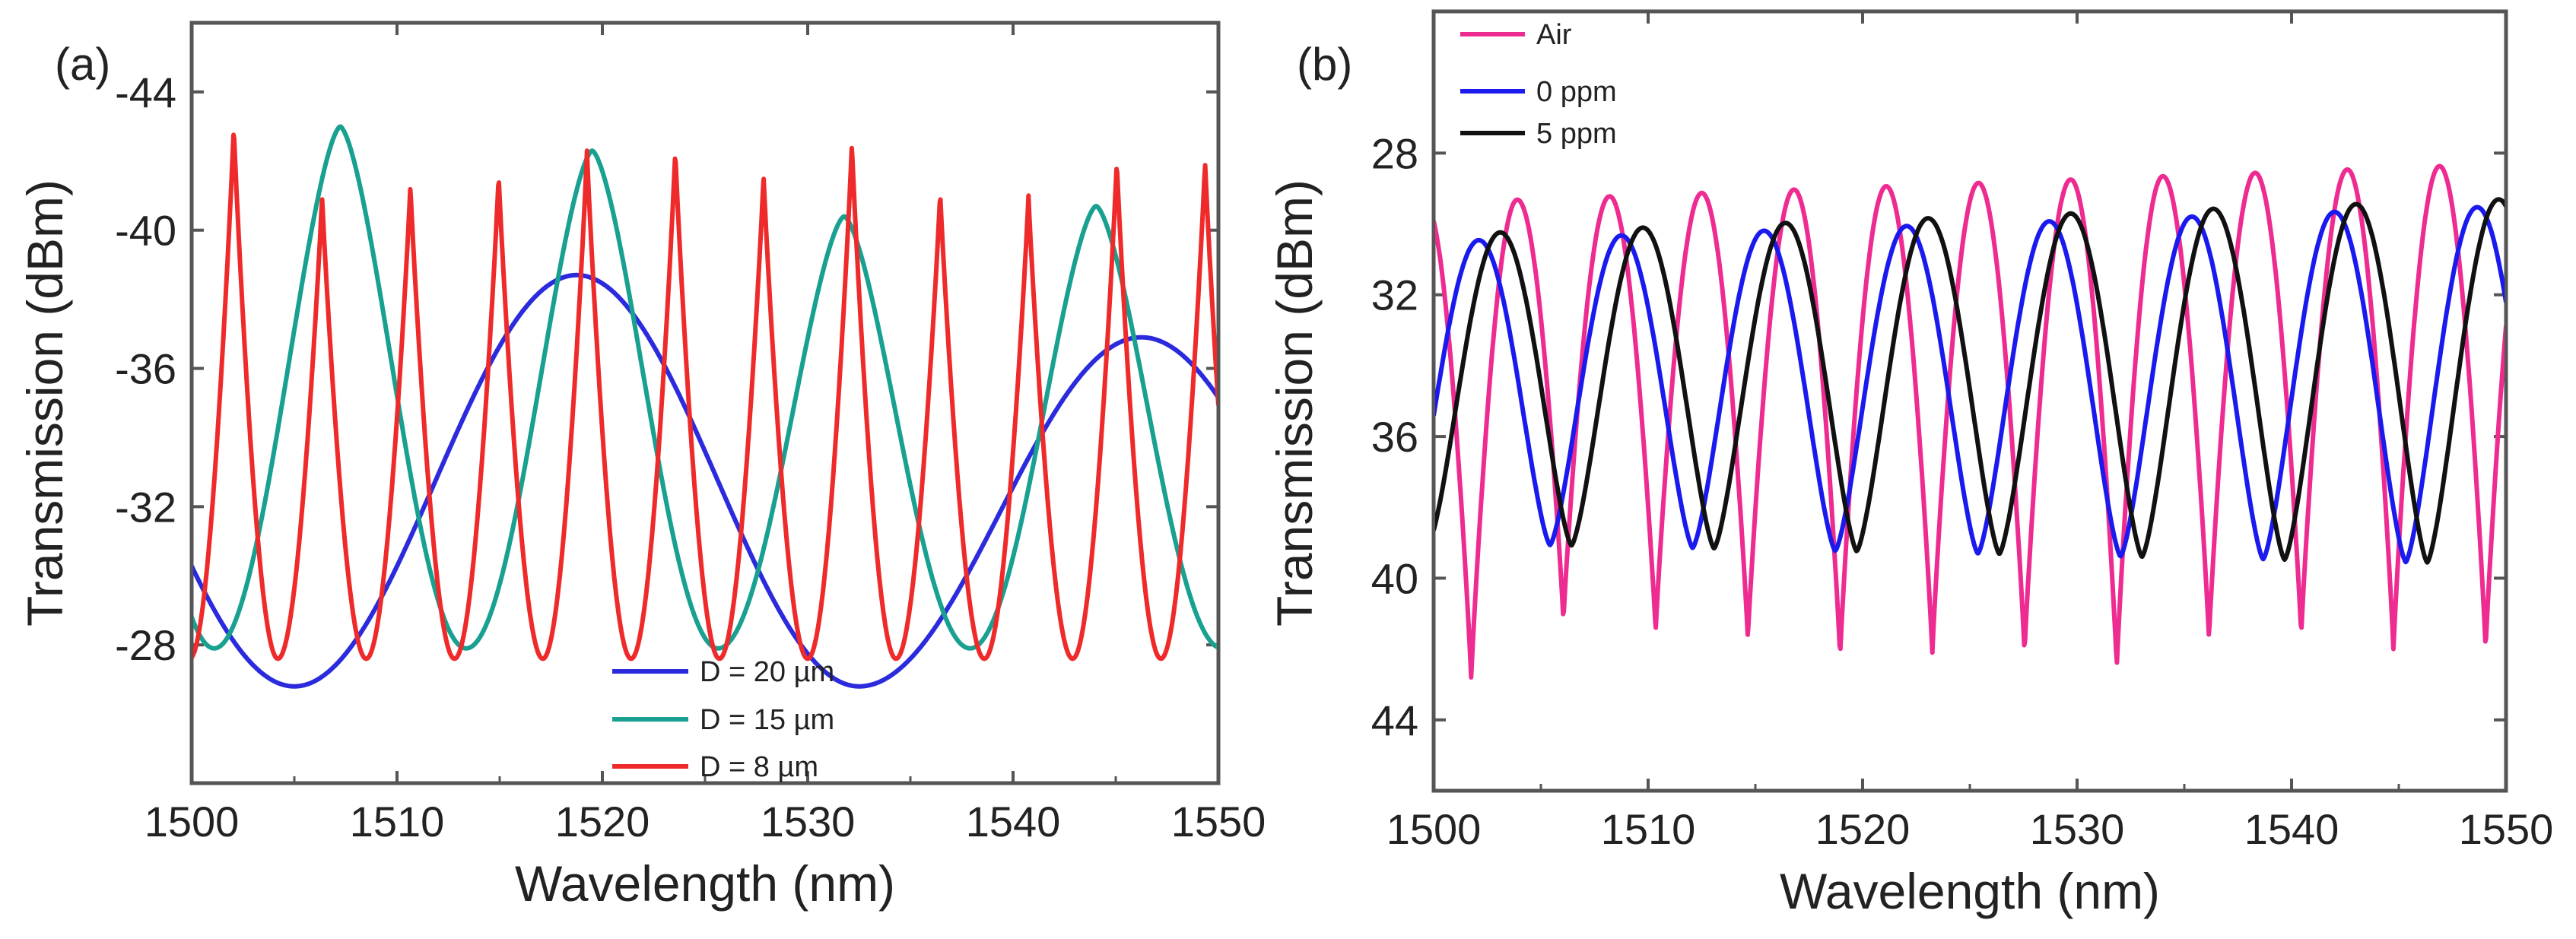  I want to click on panel-b-x-axis-title: Wavelength (nm), so click(1970, 891).